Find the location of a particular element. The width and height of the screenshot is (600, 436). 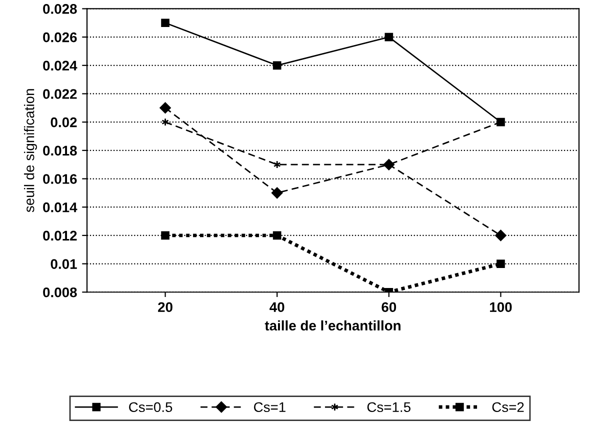

y-tick-label: 0.022 is located at coordinates (60, 94).